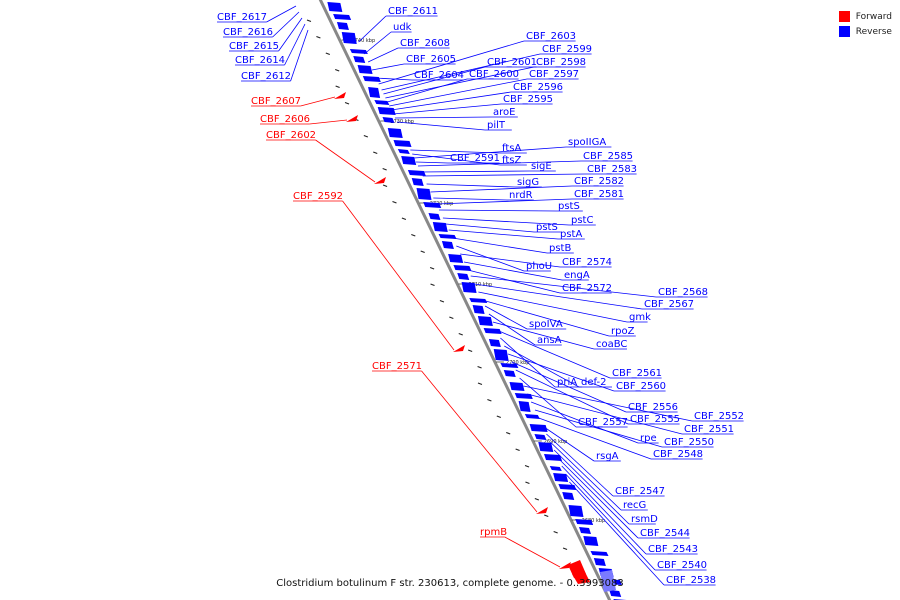 The height and width of the screenshot is (600, 900). I want to click on forward-gene-label: CBF_2571, so click(397, 366).